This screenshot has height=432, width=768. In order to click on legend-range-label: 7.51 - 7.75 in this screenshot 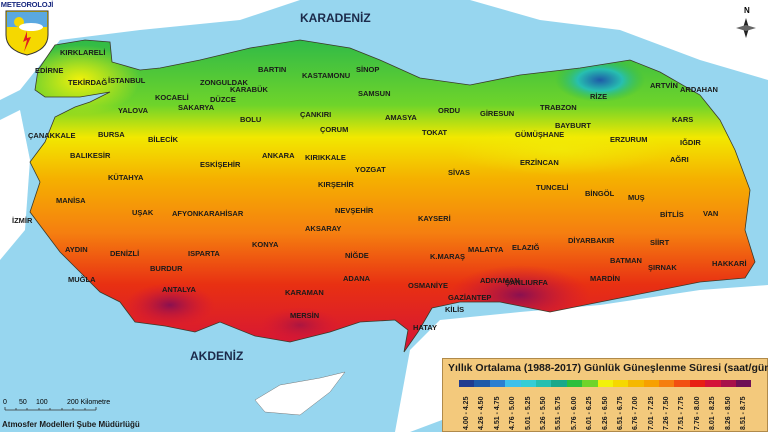, I will do `click(682, 413)`.